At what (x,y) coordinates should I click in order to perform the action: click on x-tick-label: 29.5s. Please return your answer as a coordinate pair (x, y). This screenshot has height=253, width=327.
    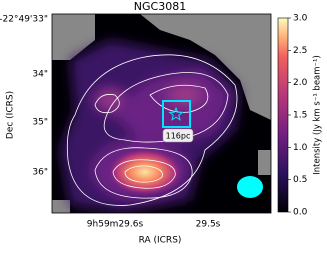
    Looking at the image, I should click on (208, 225).